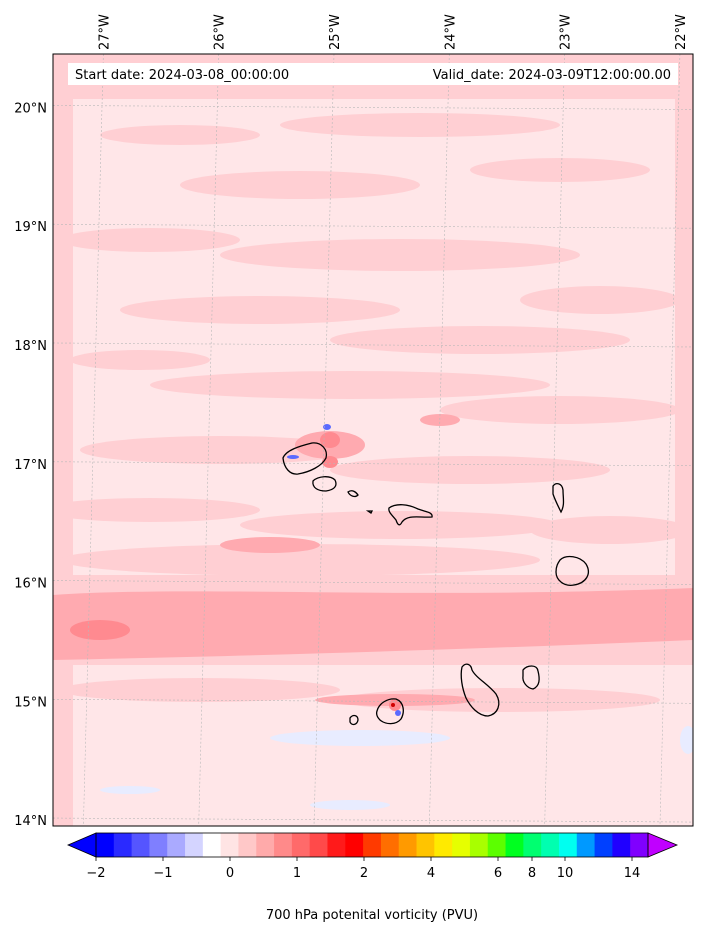 The height and width of the screenshot is (939, 703). Describe the element at coordinates (396, 768) in the screenshot. I see `pv-negative-contours` at that location.